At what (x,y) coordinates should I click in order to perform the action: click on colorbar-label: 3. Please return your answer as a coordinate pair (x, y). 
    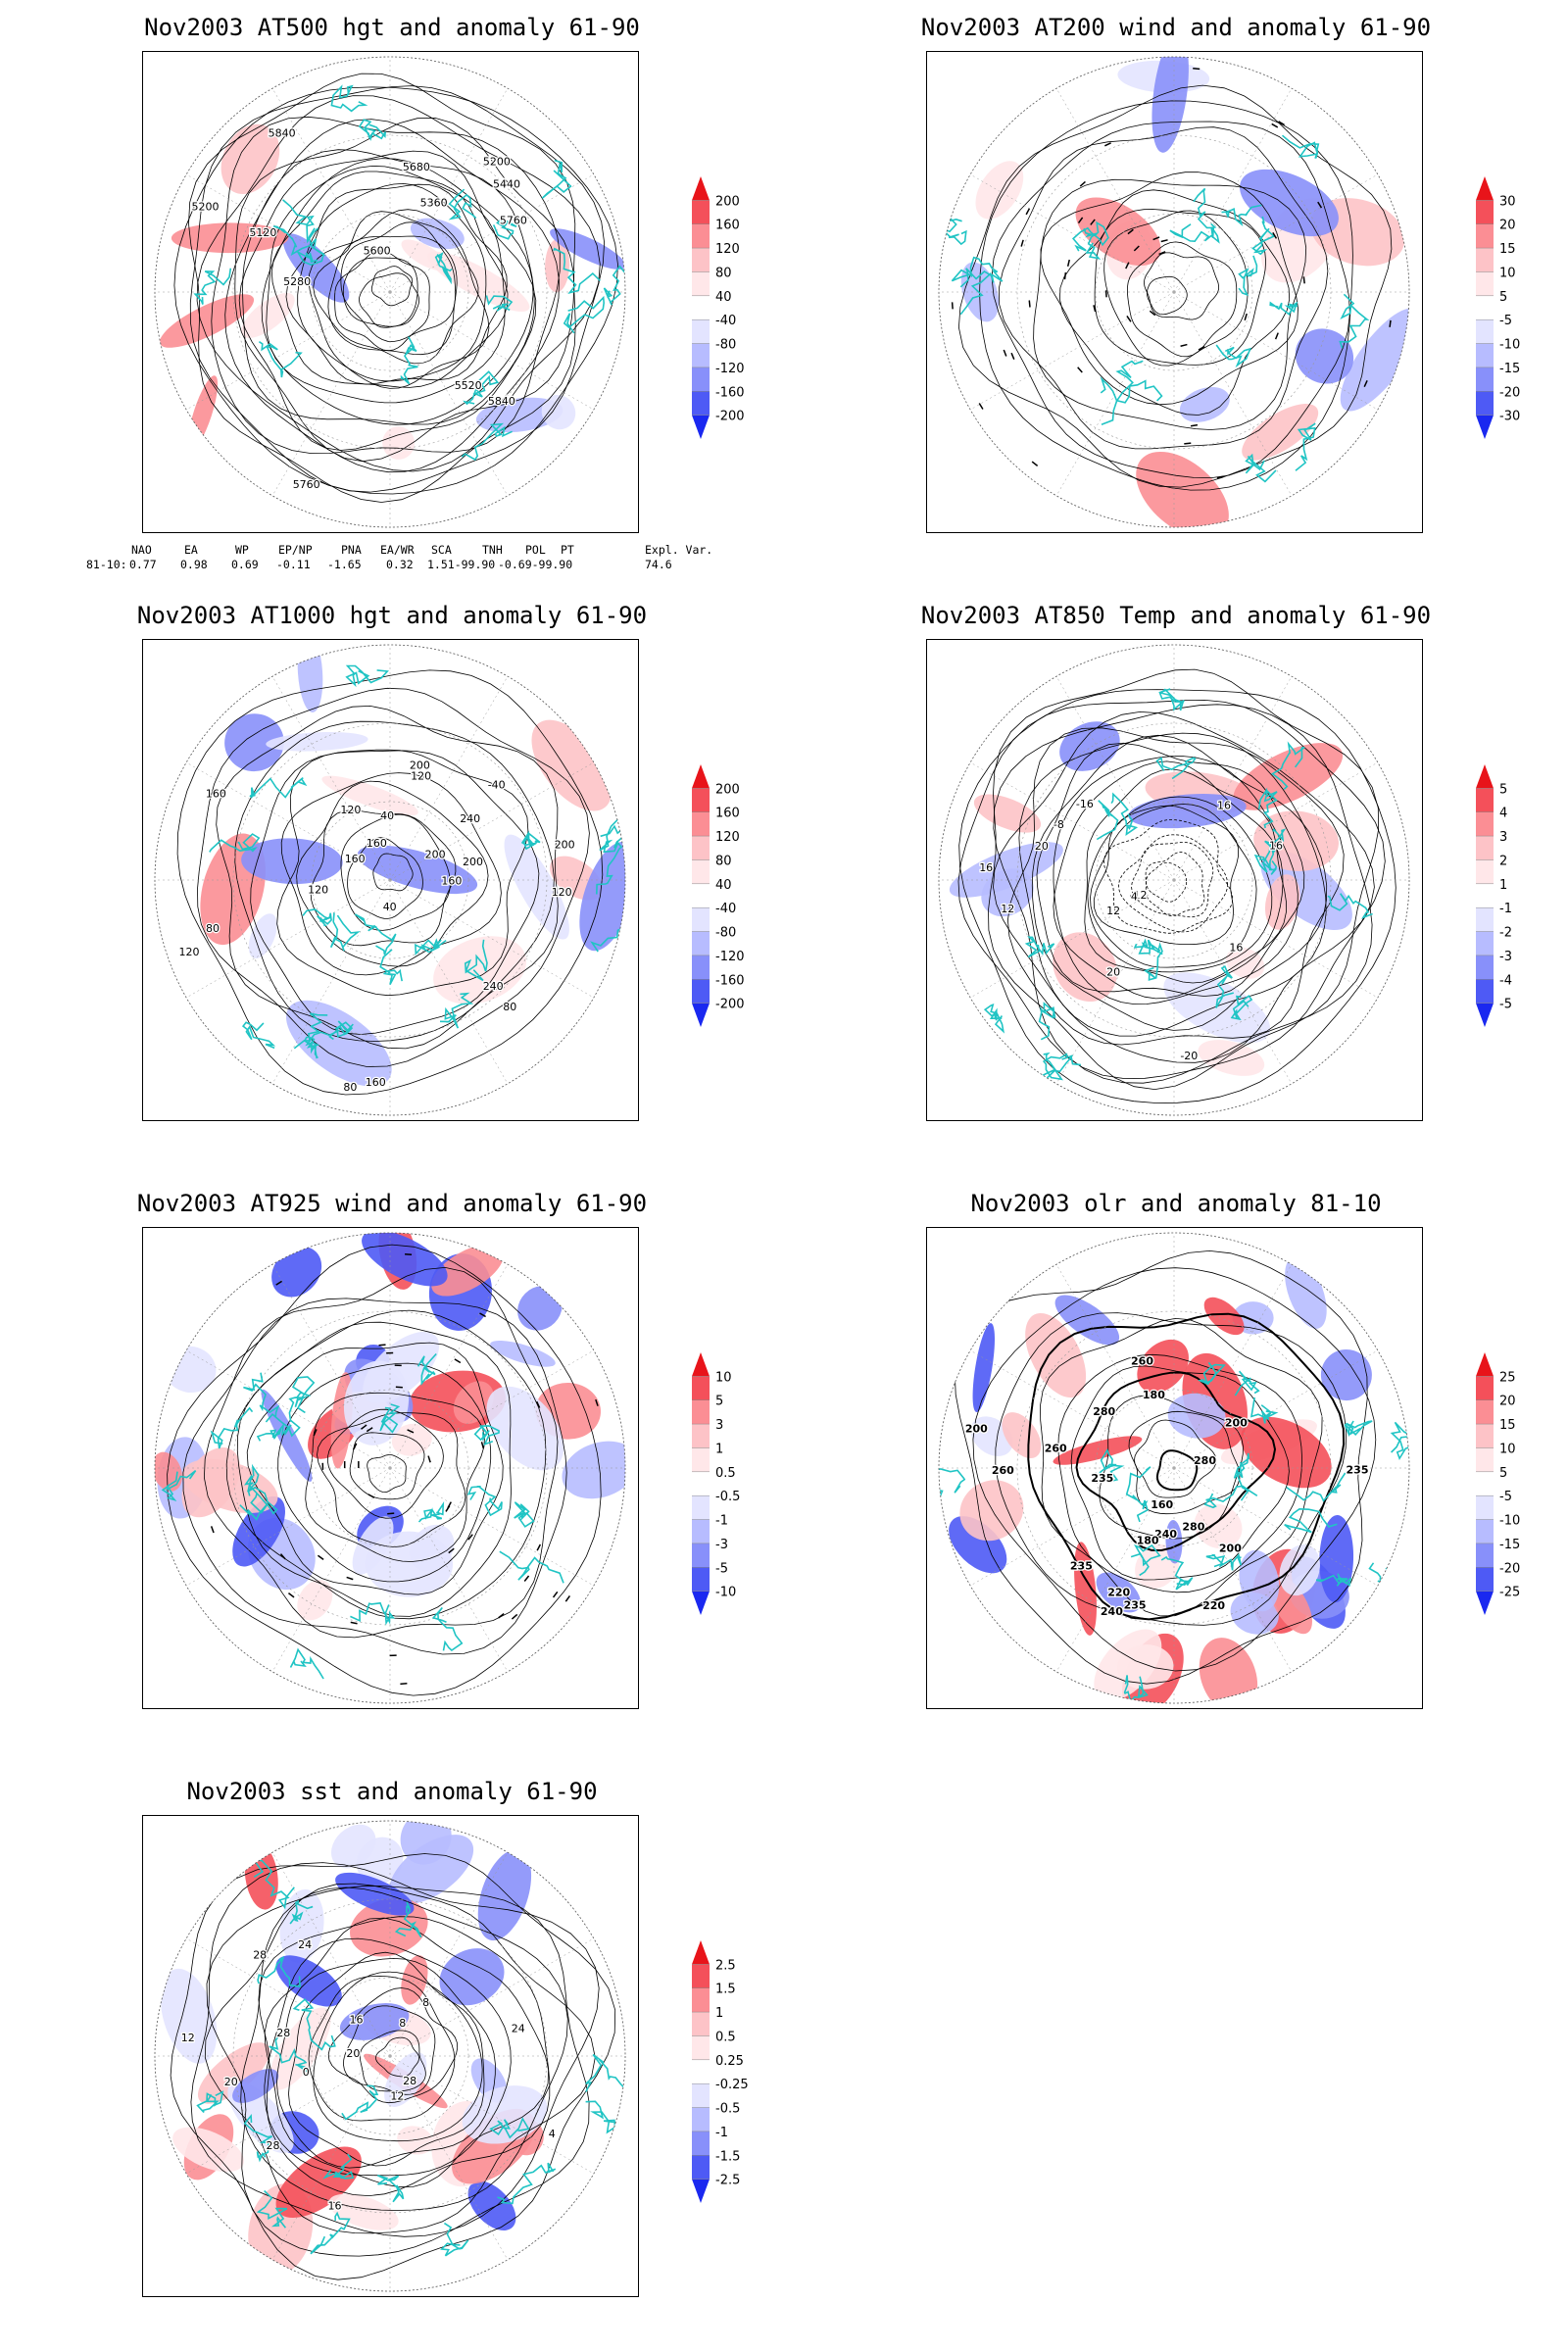
    Looking at the image, I should click on (719, 1425).